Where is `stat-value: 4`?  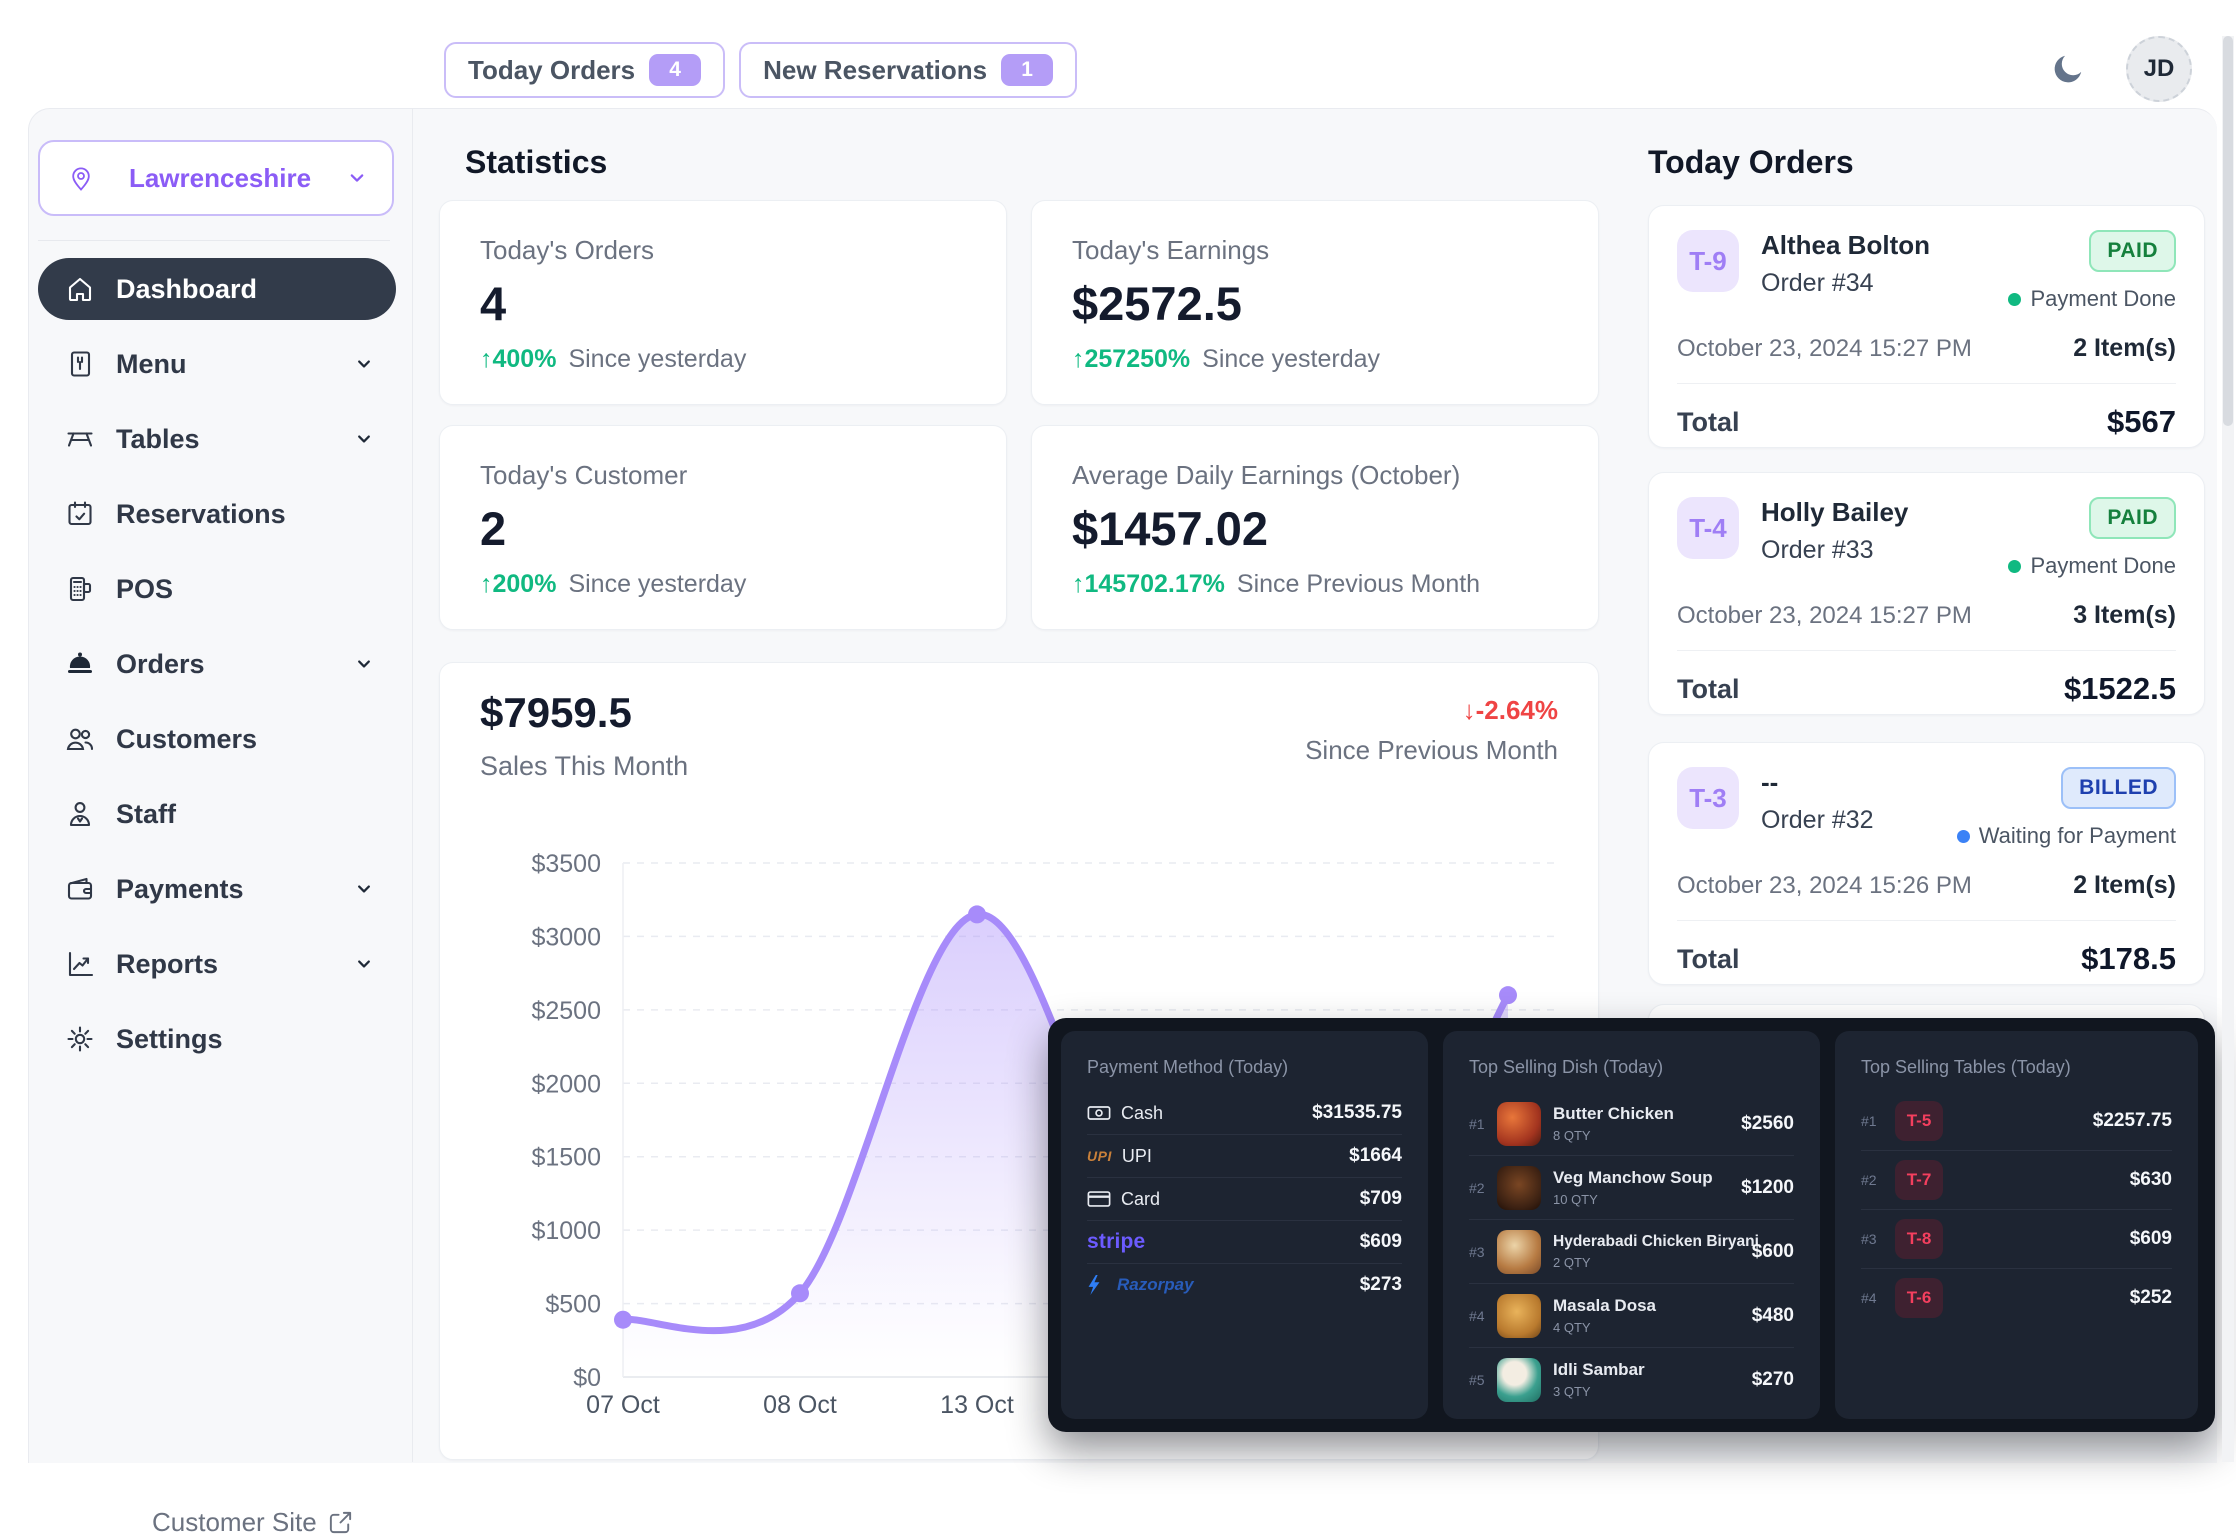 stat-value: 4 is located at coordinates (493, 303).